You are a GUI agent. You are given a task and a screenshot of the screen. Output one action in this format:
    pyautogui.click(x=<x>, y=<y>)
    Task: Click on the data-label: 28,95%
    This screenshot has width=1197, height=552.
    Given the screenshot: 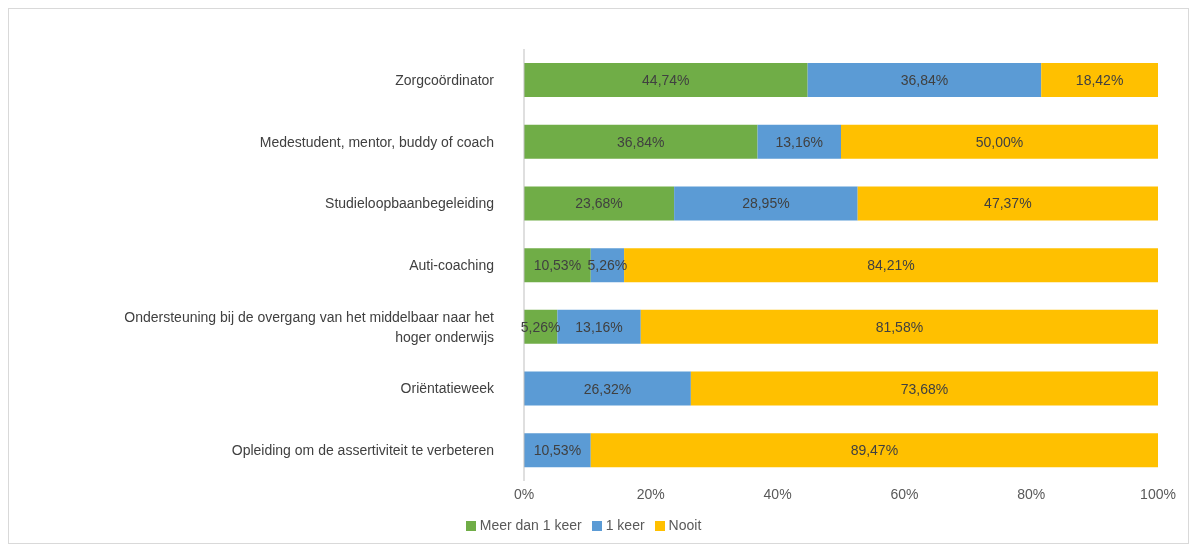 What is the action you would take?
    pyautogui.click(x=766, y=203)
    